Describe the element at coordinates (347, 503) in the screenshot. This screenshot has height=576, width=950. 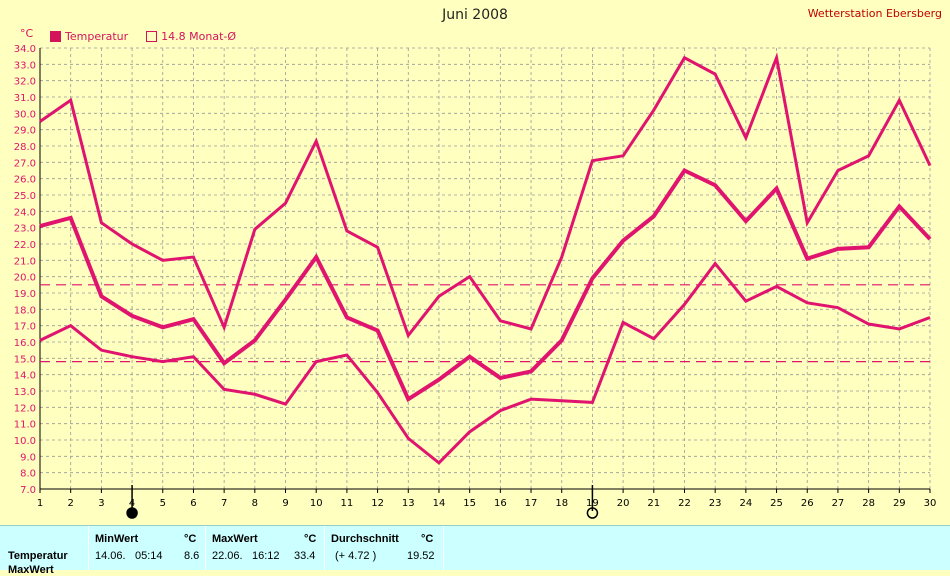
I see `x-tick-label: 11` at that location.